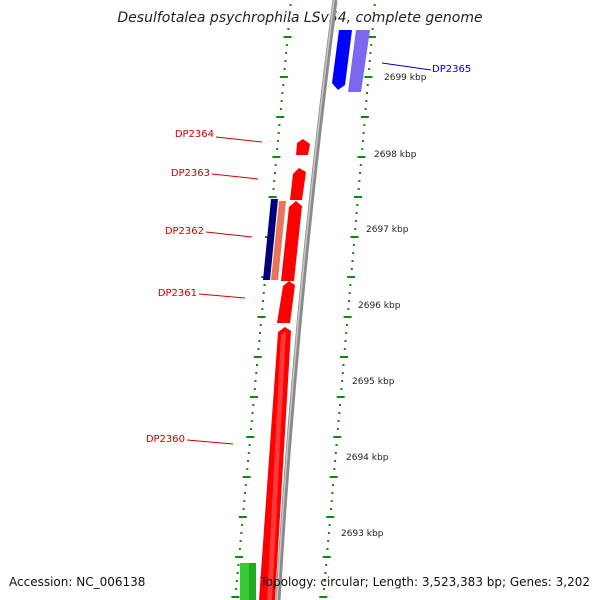 This screenshot has height=600, width=600. What do you see at coordinates (298, 184) in the screenshot?
I see `gene-dp2363` at bounding box center [298, 184].